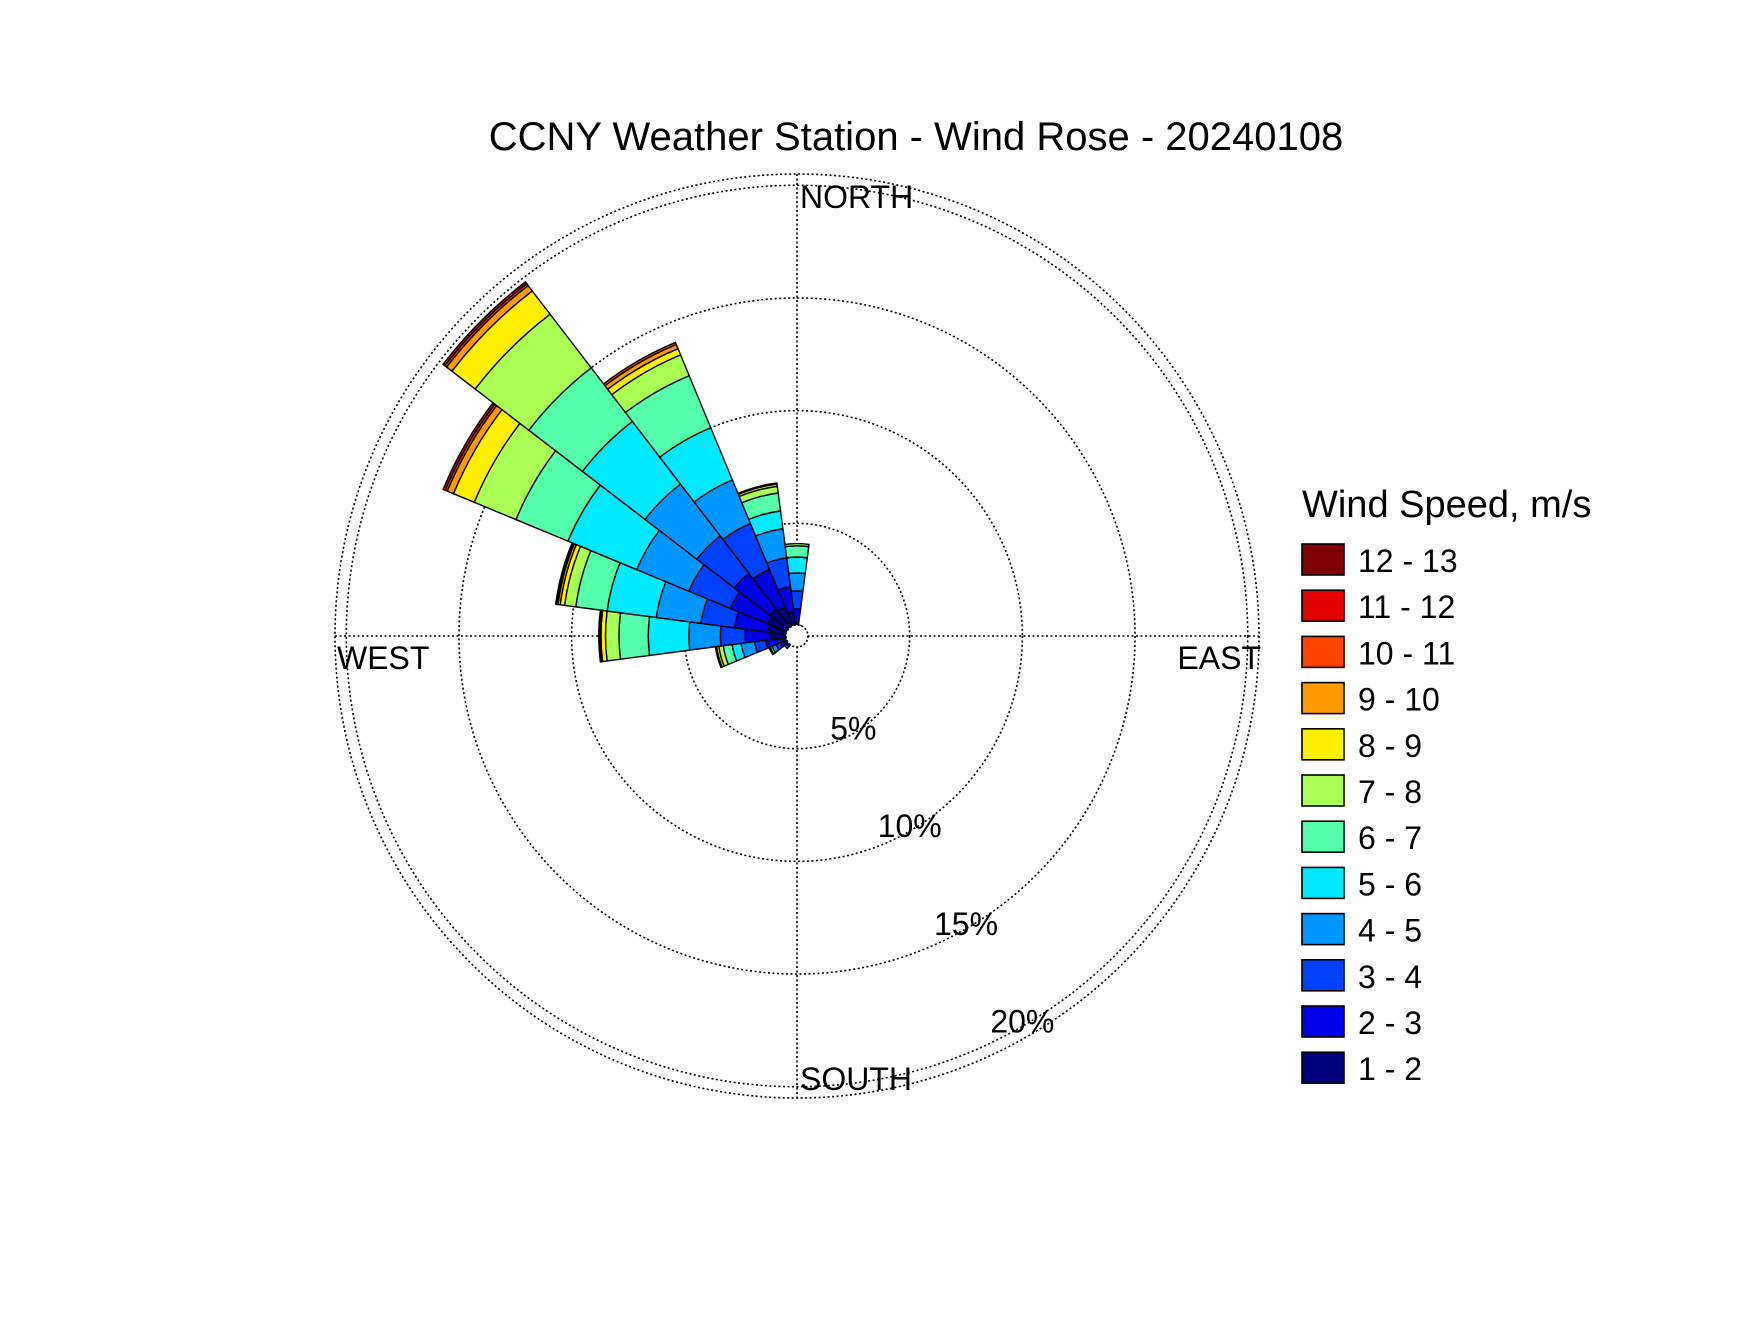  What do you see at coordinates (856, 197) in the screenshot?
I see `label-north: NORTH` at bounding box center [856, 197].